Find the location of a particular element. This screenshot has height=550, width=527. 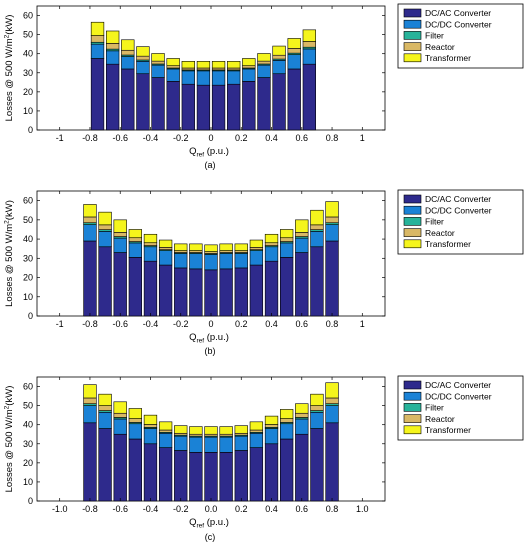

y-tick-label: 50 is located at coordinates (28, 35).